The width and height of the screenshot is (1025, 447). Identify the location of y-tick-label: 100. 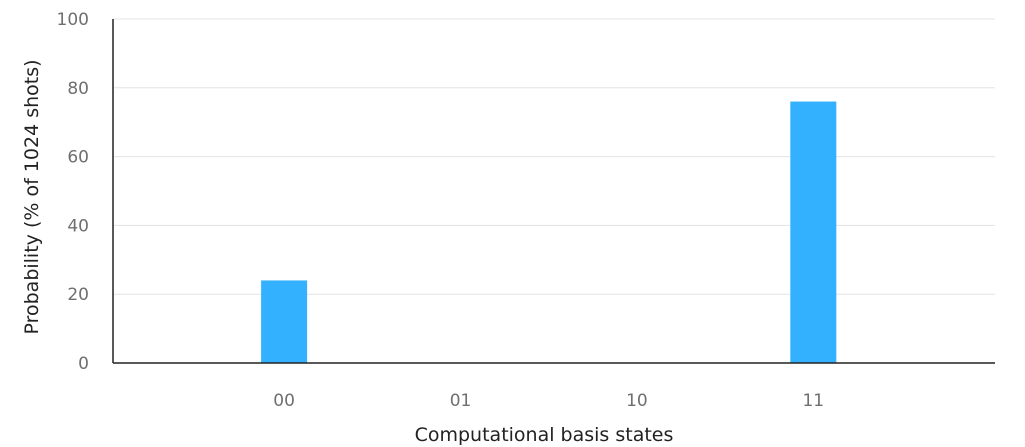
(73, 20).